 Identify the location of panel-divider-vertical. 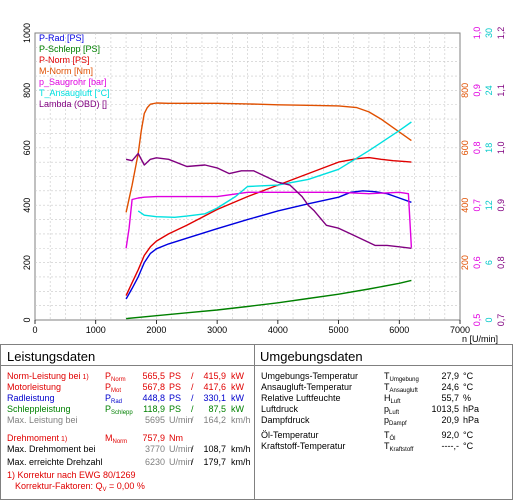
(254, 422).